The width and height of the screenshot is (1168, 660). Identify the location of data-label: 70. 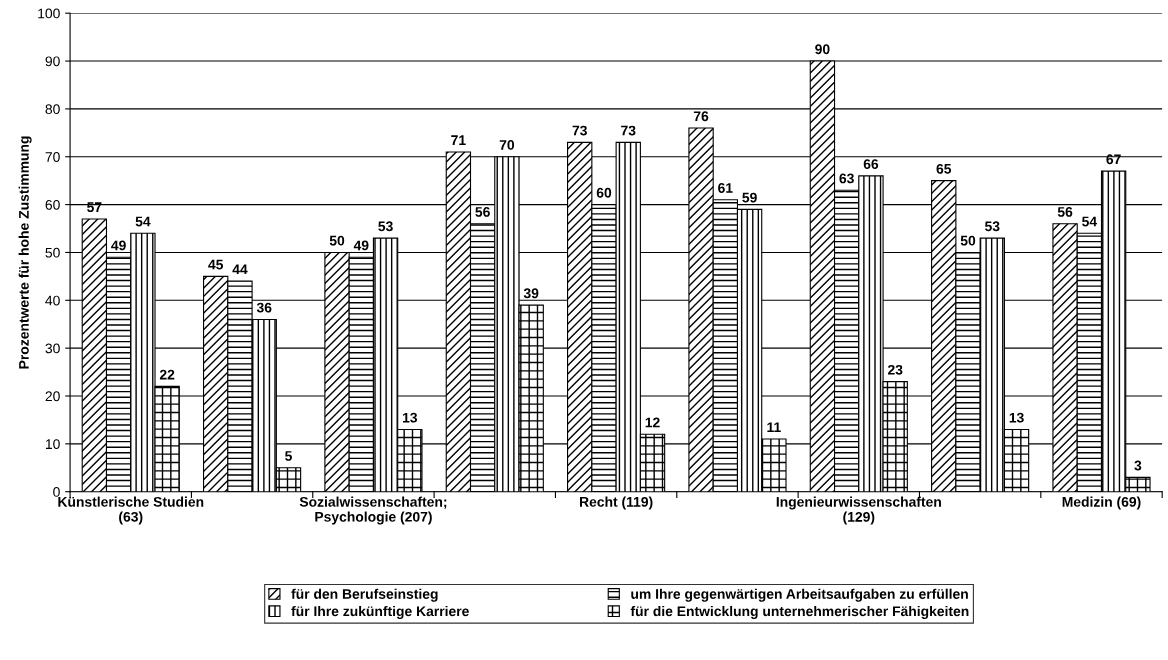
(507, 145).